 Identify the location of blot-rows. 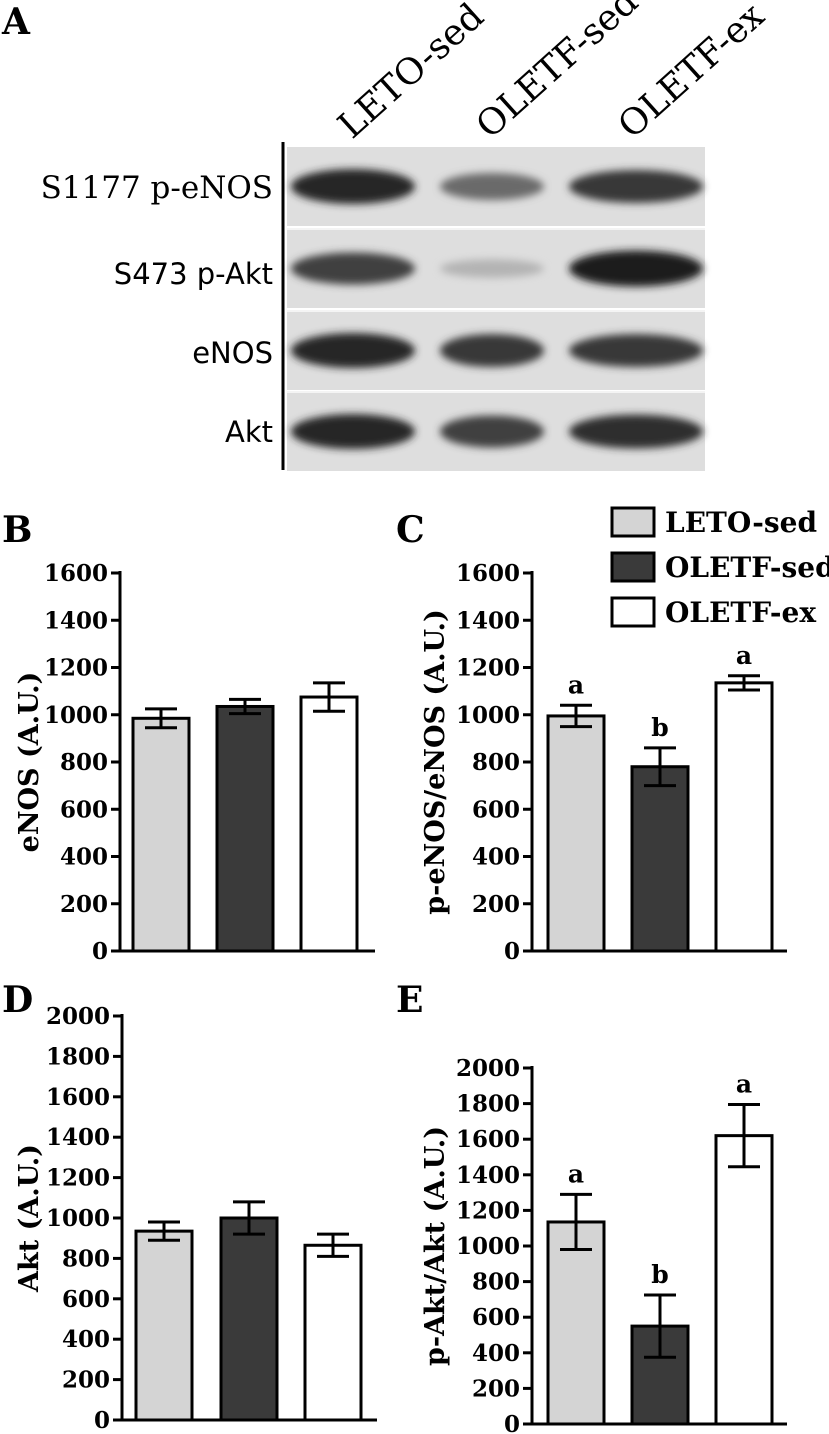
(496, 309).